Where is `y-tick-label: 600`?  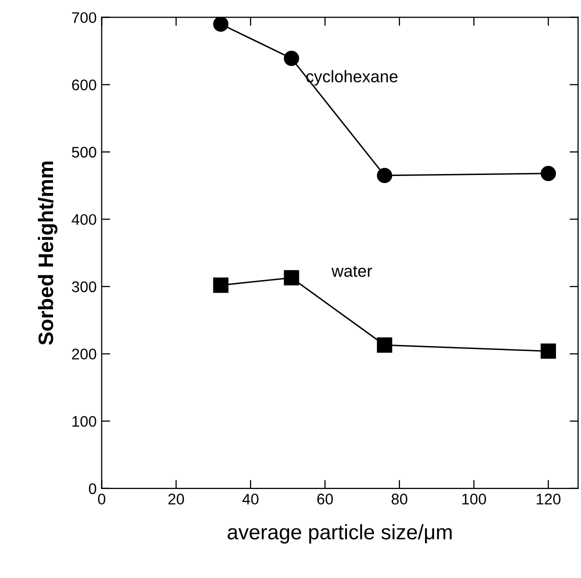 y-tick-label: 600 is located at coordinates (84, 85).